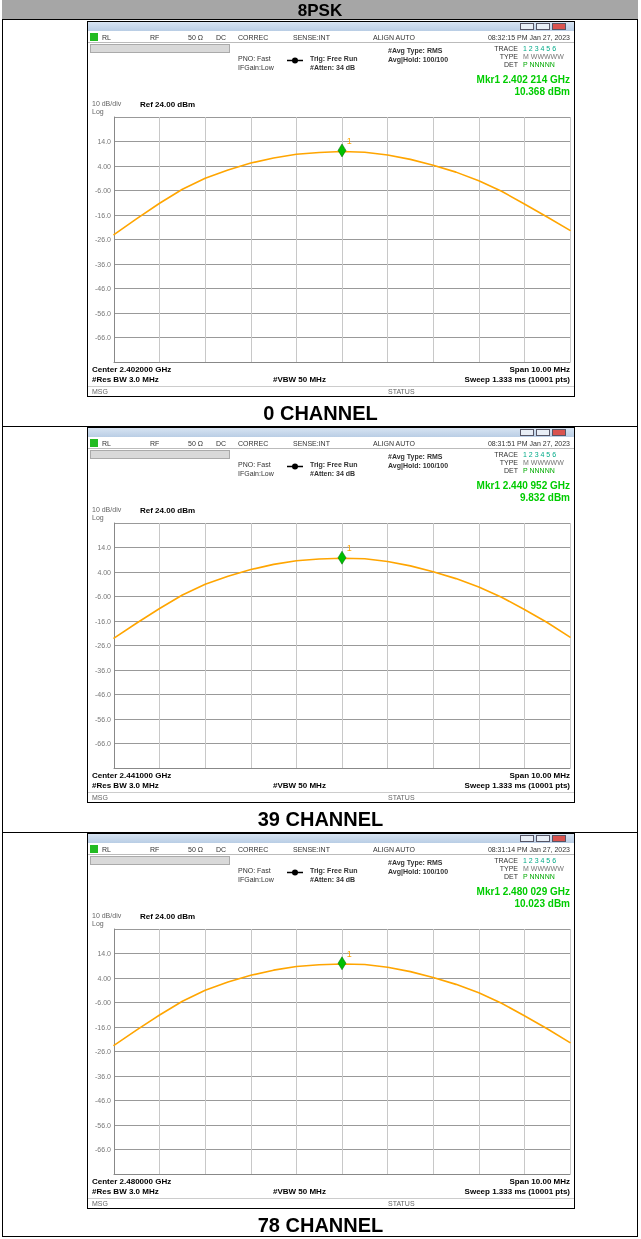 The image size is (641, 1239). Describe the element at coordinates (523, 485) in the screenshot. I see `text: Mkr1 2.440 952 GHz` at that location.